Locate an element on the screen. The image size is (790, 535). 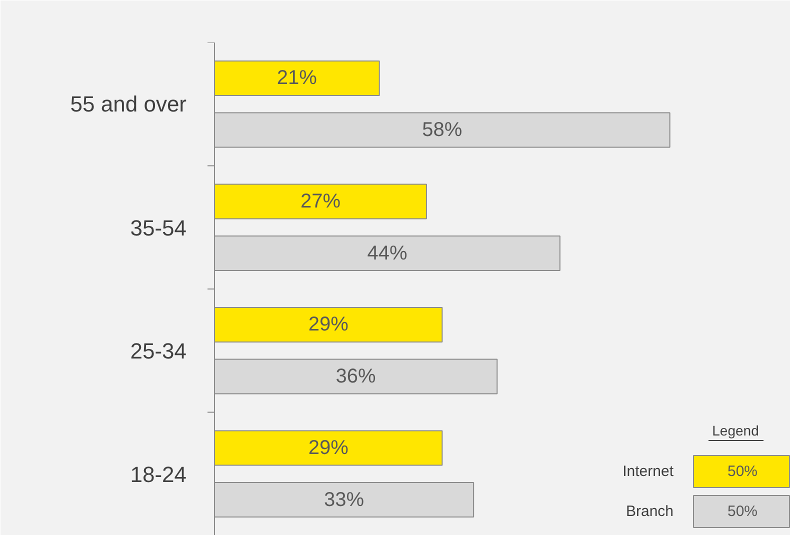
data-label: 58% is located at coordinates (442, 130).